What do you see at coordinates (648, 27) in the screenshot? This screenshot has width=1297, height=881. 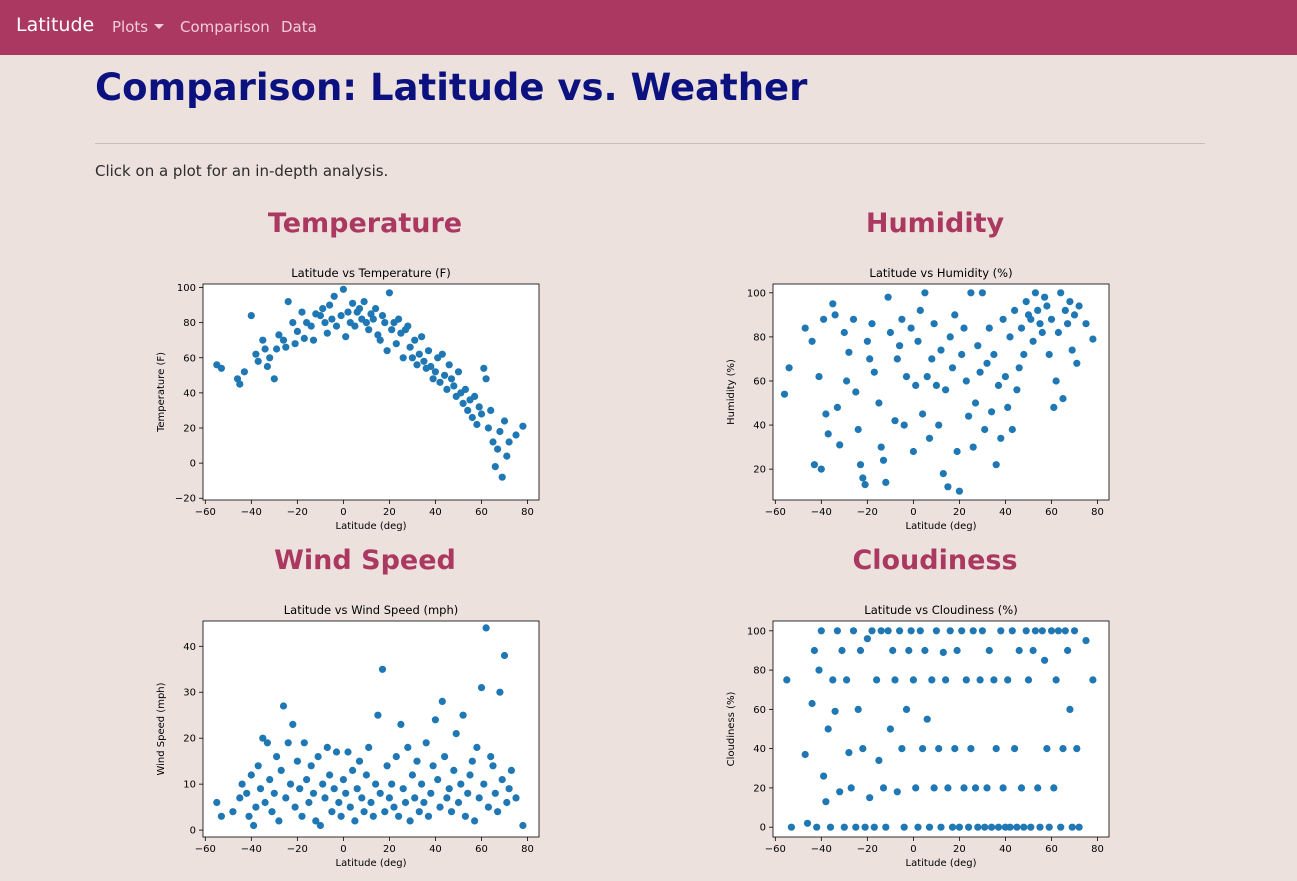 I see `navbar: Latitude Plots Comparison Data` at bounding box center [648, 27].